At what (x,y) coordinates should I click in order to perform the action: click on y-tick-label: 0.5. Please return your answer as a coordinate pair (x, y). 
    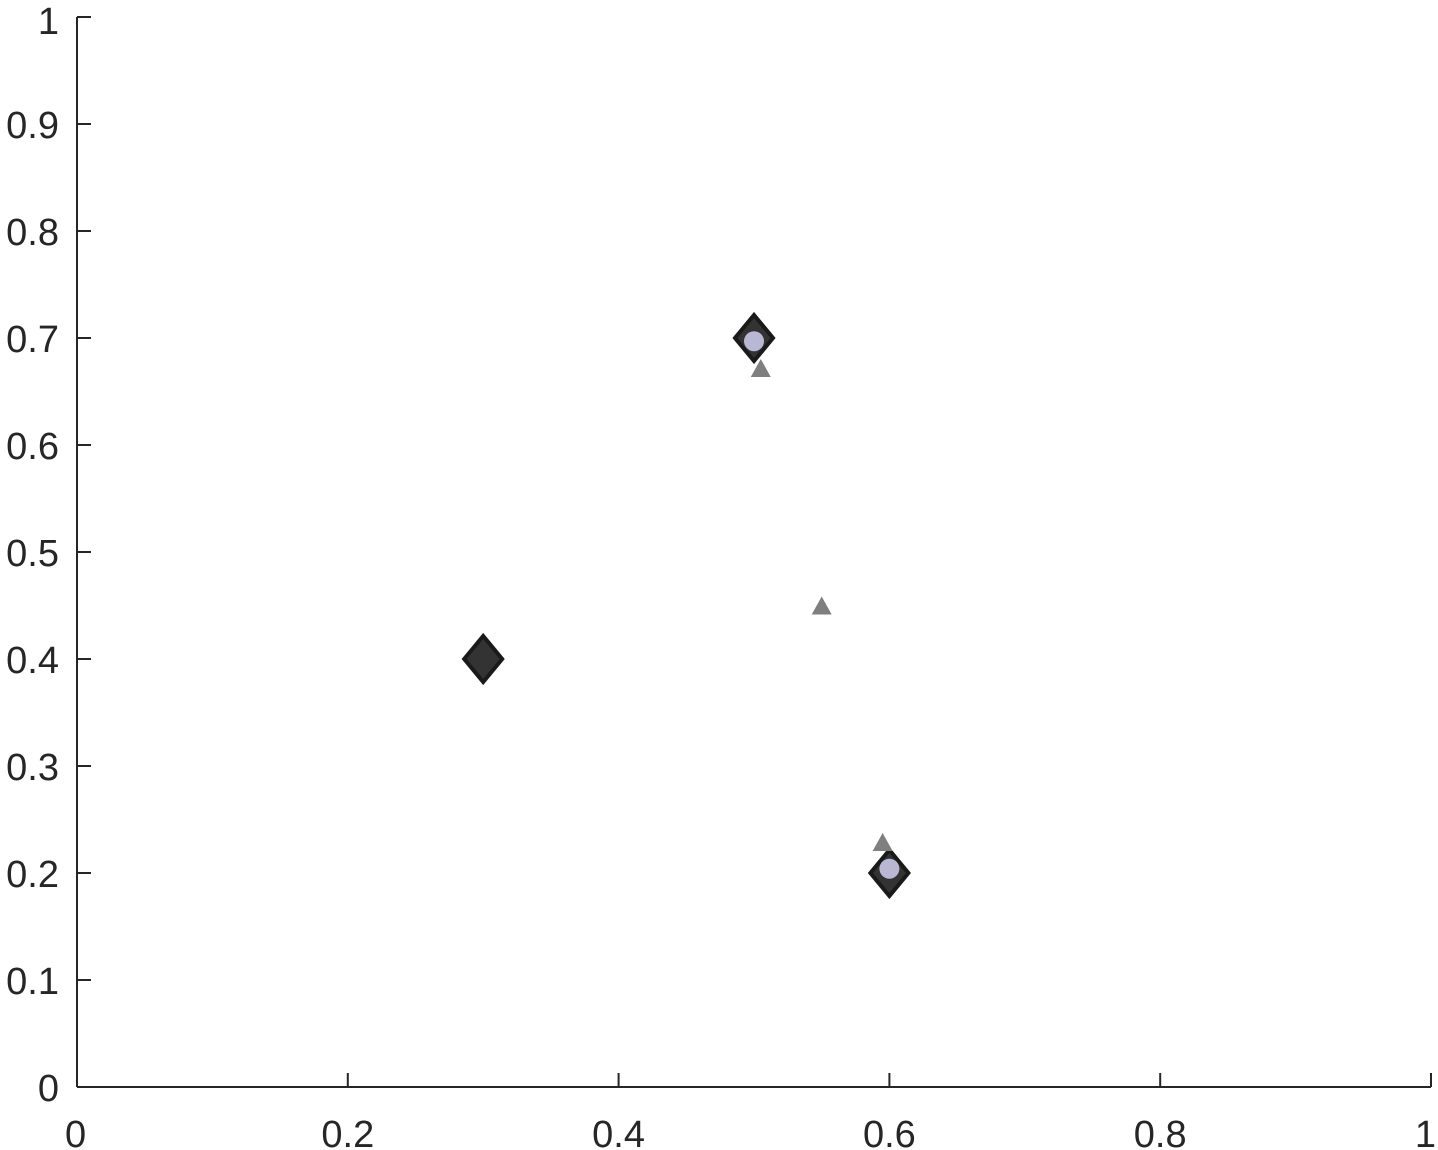
    Looking at the image, I should click on (32, 554).